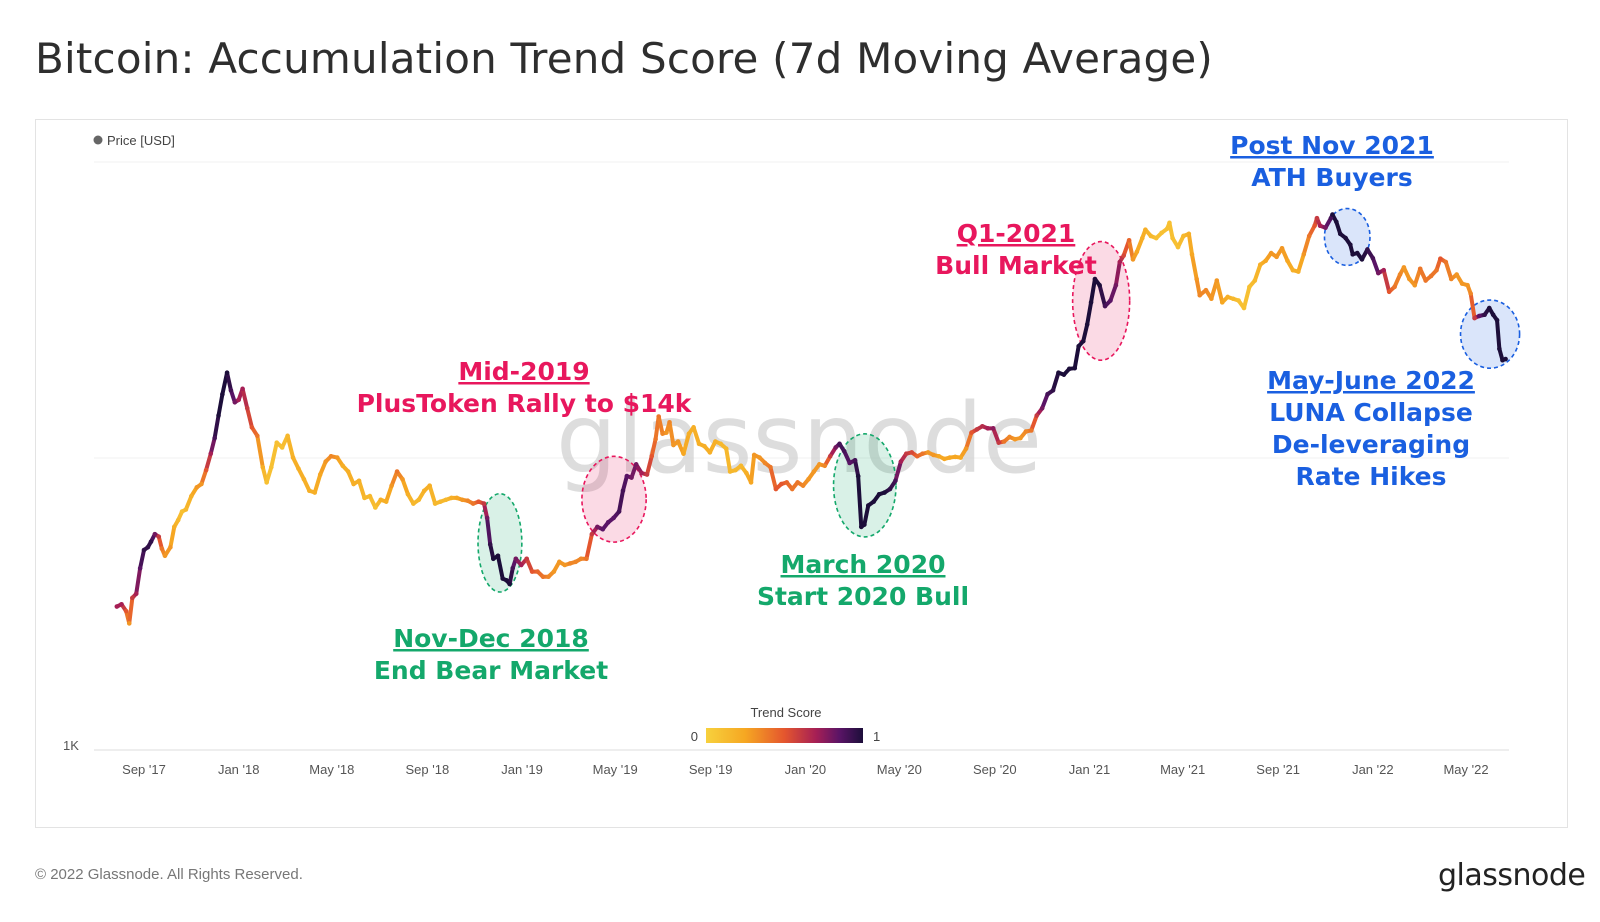  Describe the element at coordinates (522, 769) in the screenshot. I see `x-tick-label: Jan '19` at that location.